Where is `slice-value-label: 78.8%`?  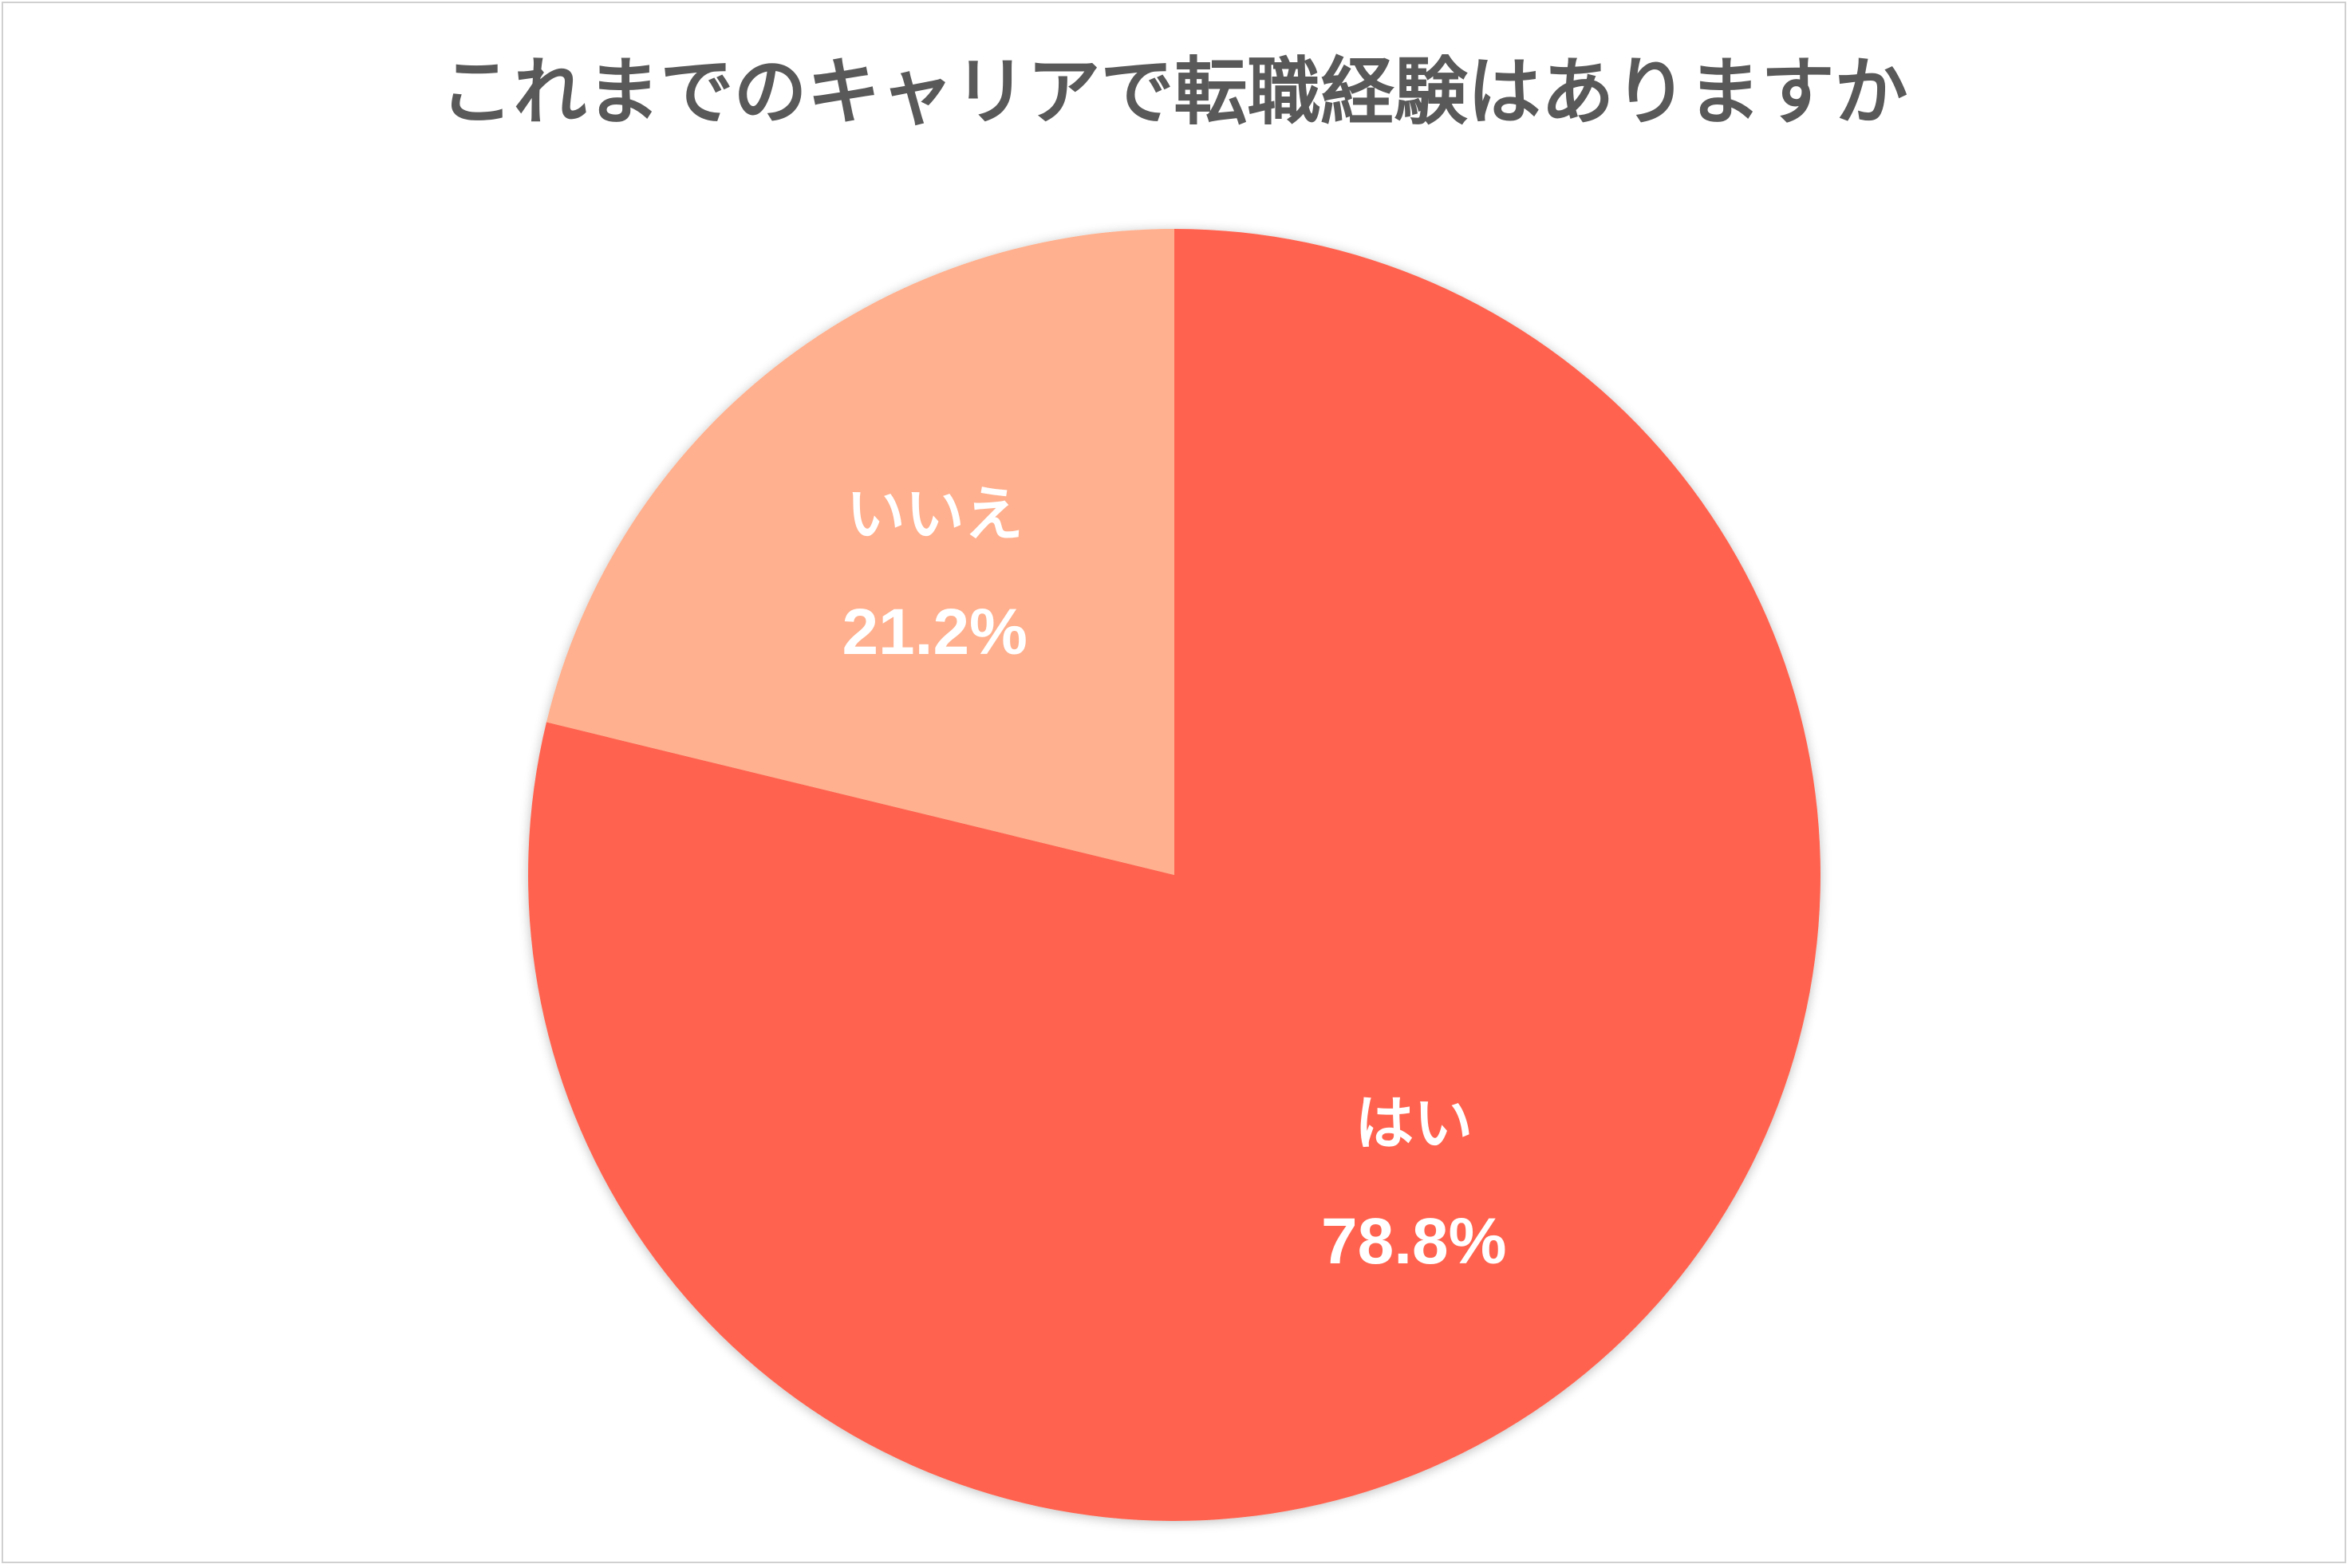
slice-value-label: 78.8% is located at coordinates (1414, 1242).